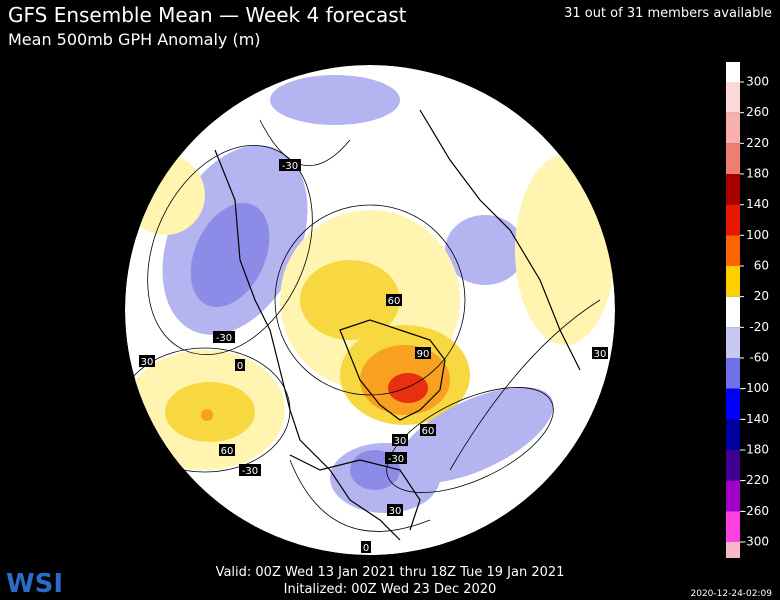 The image size is (780, 600). What do you see at coordinates (755, 511) in the screenshot?
I see `colorbar-label: -260` at bounding box center [755, 511].